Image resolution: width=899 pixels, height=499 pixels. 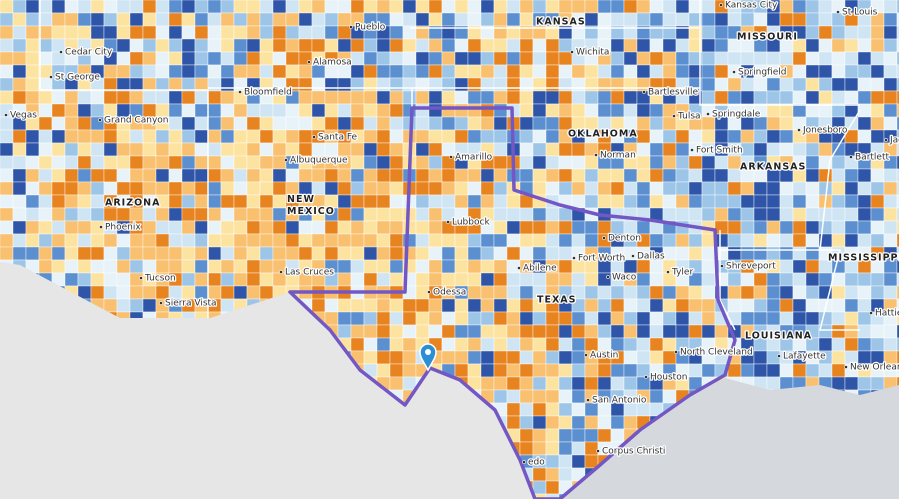 What do you see at coordinates (779, 356) in the screenshot?
I see `place-dot` at bounding box center [779, 356].